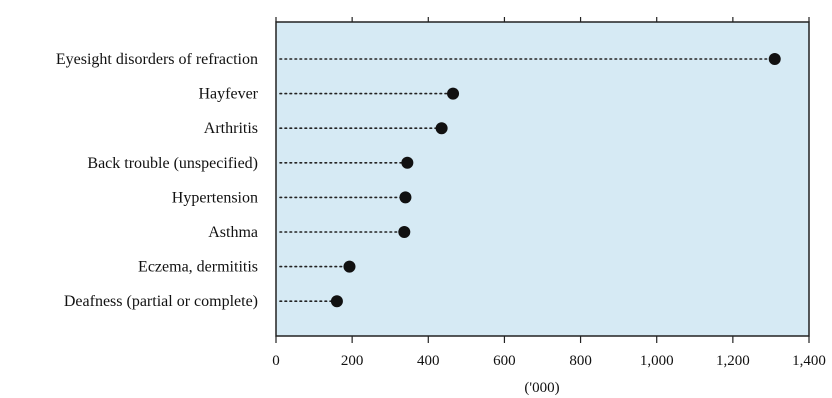  Describe the element at coordinates (580, 361) in the screenshot. I see `x-tick-label: 800` at that location.